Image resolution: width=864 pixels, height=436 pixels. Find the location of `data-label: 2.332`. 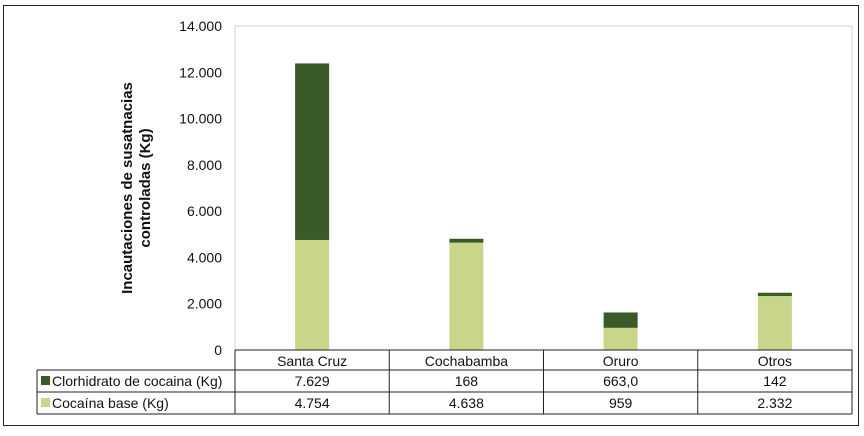

data-label: 2.332 is located at coordinates (774, 403).